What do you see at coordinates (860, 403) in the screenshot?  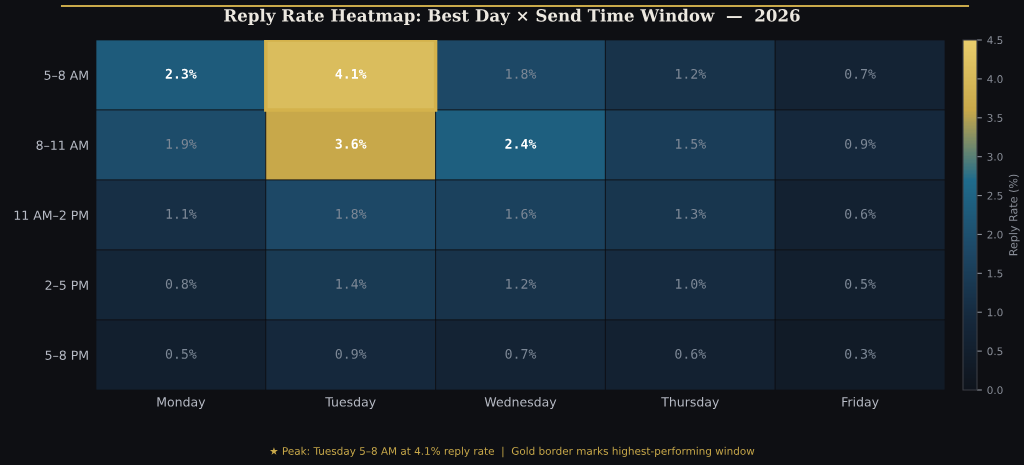 I see `x-tick-label: Friday` at bounding box center [860, 403].